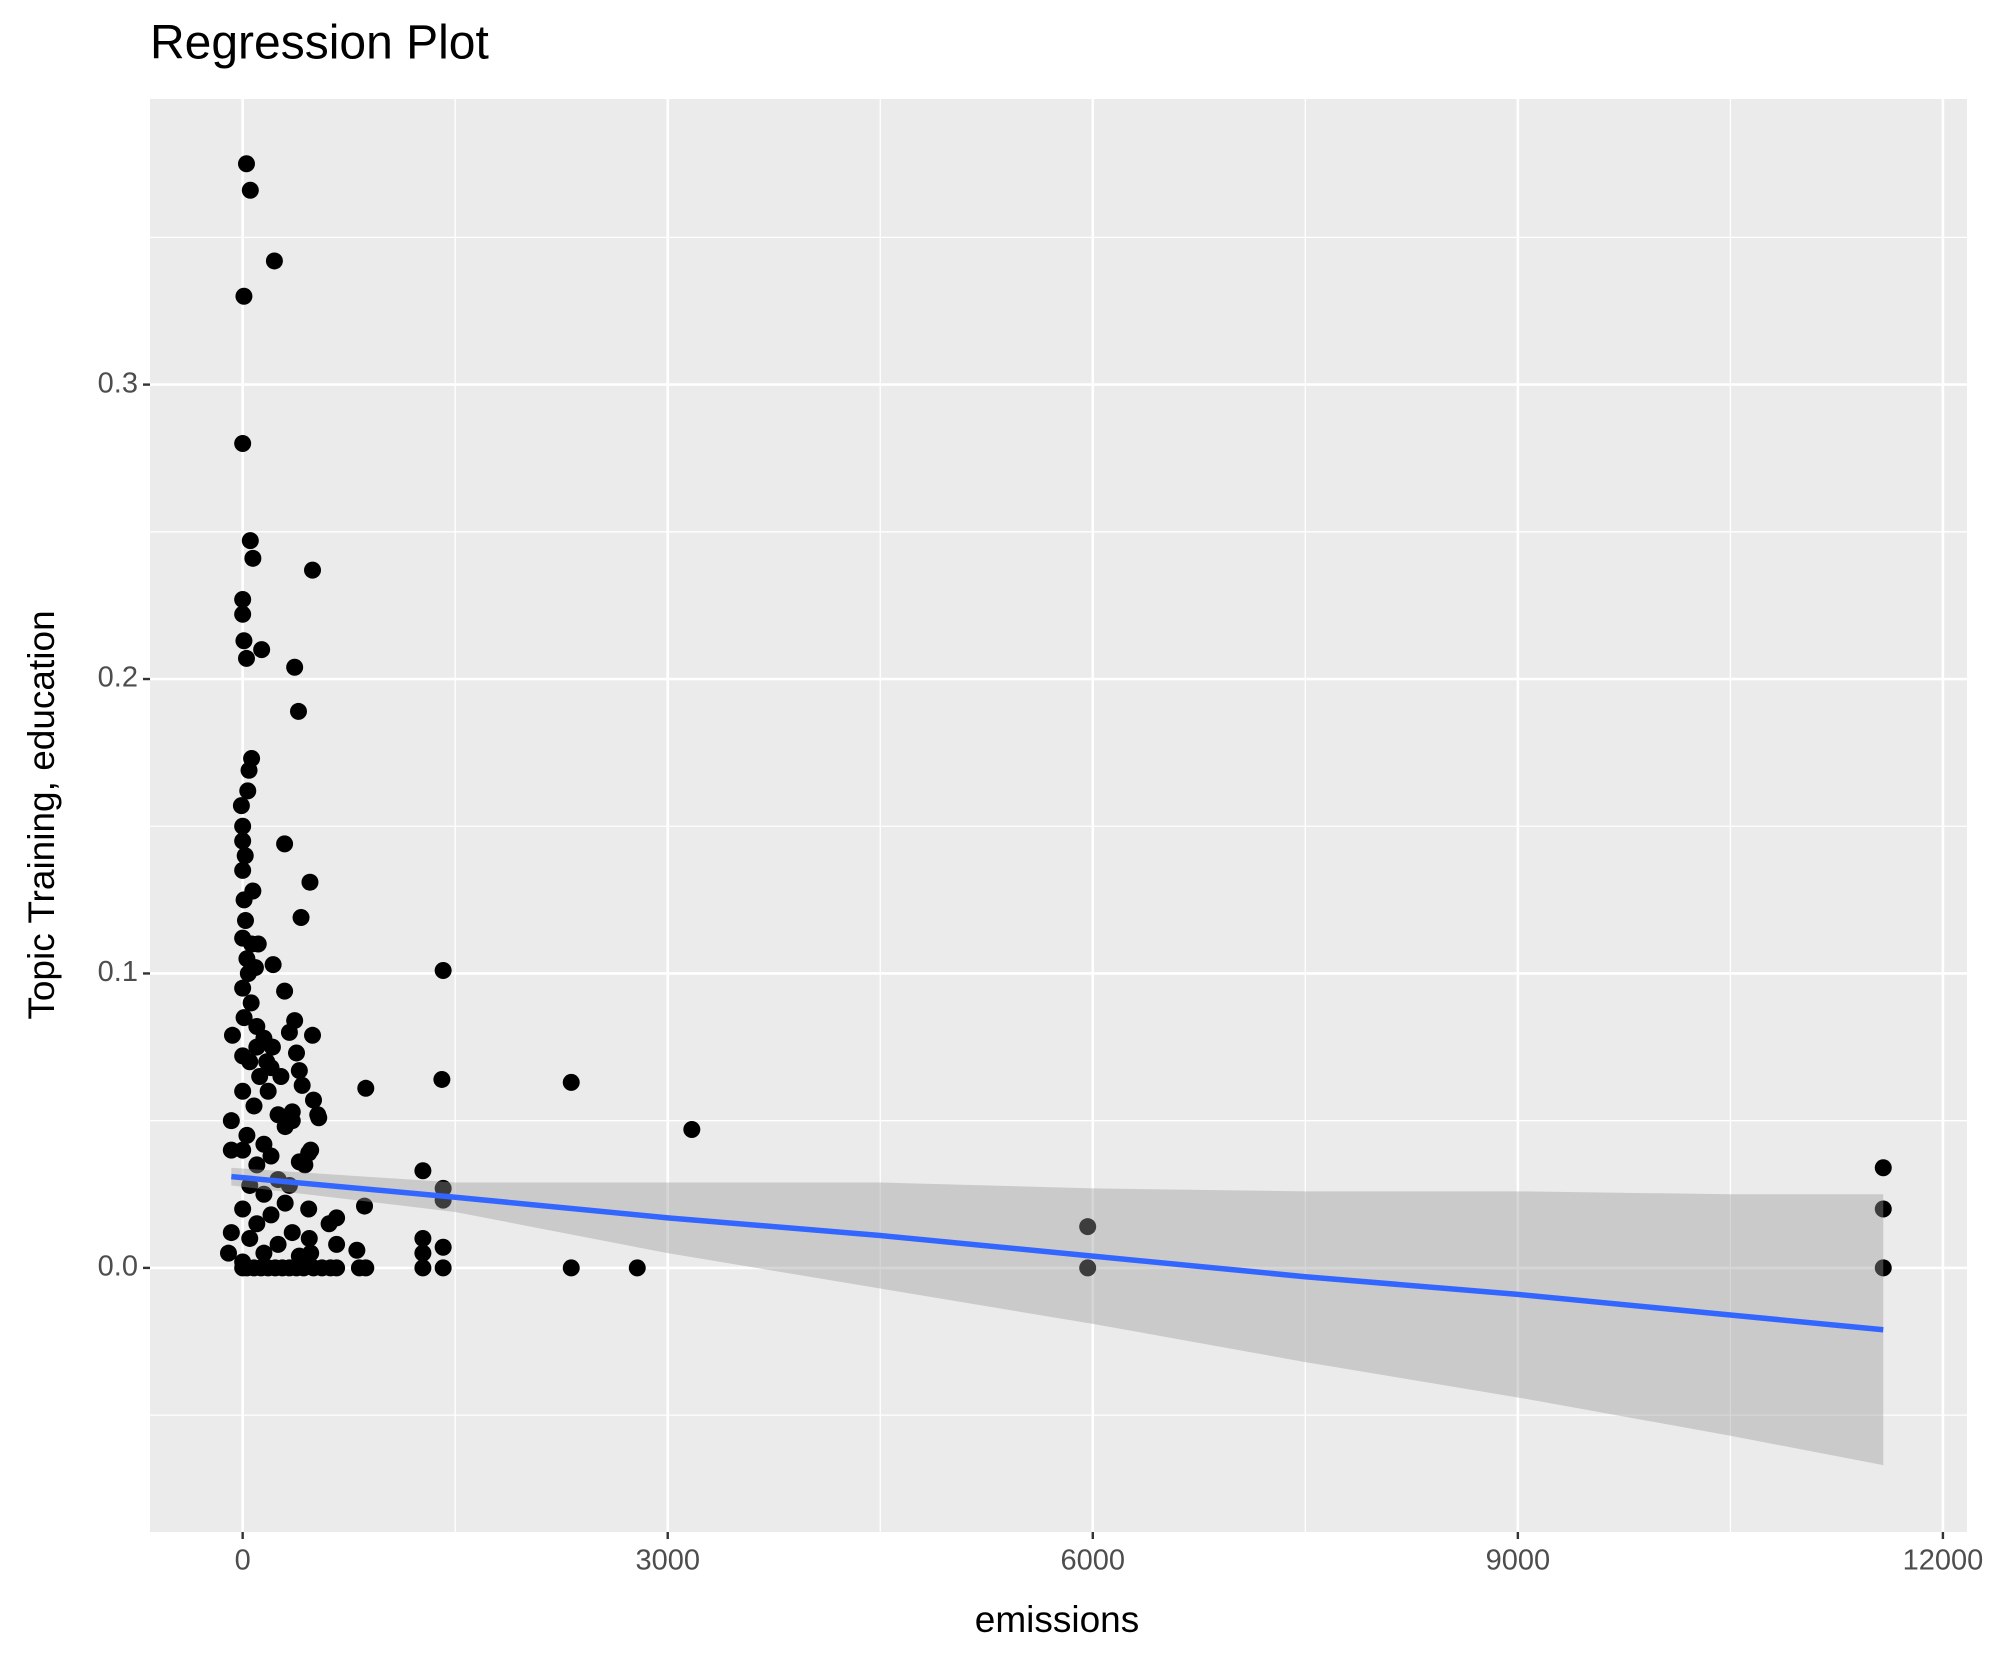  I want to click on x-tick-label: 12000, so click(1943, 1561).